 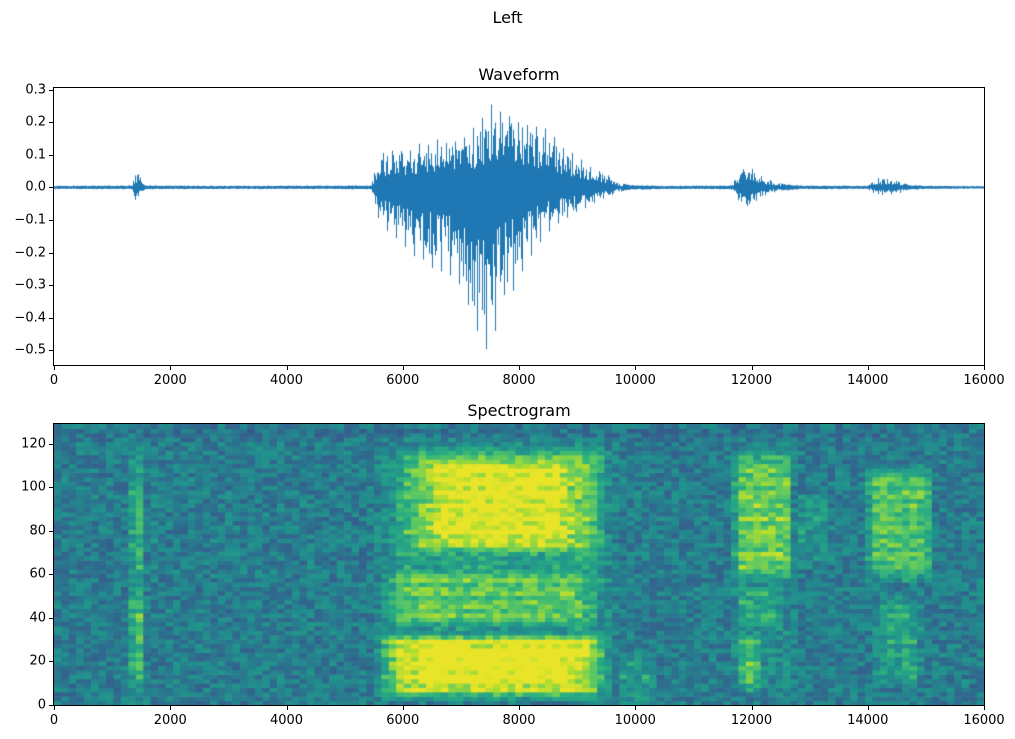 I want to click on waveform-title: Waveform, so click(x=519, y=74).